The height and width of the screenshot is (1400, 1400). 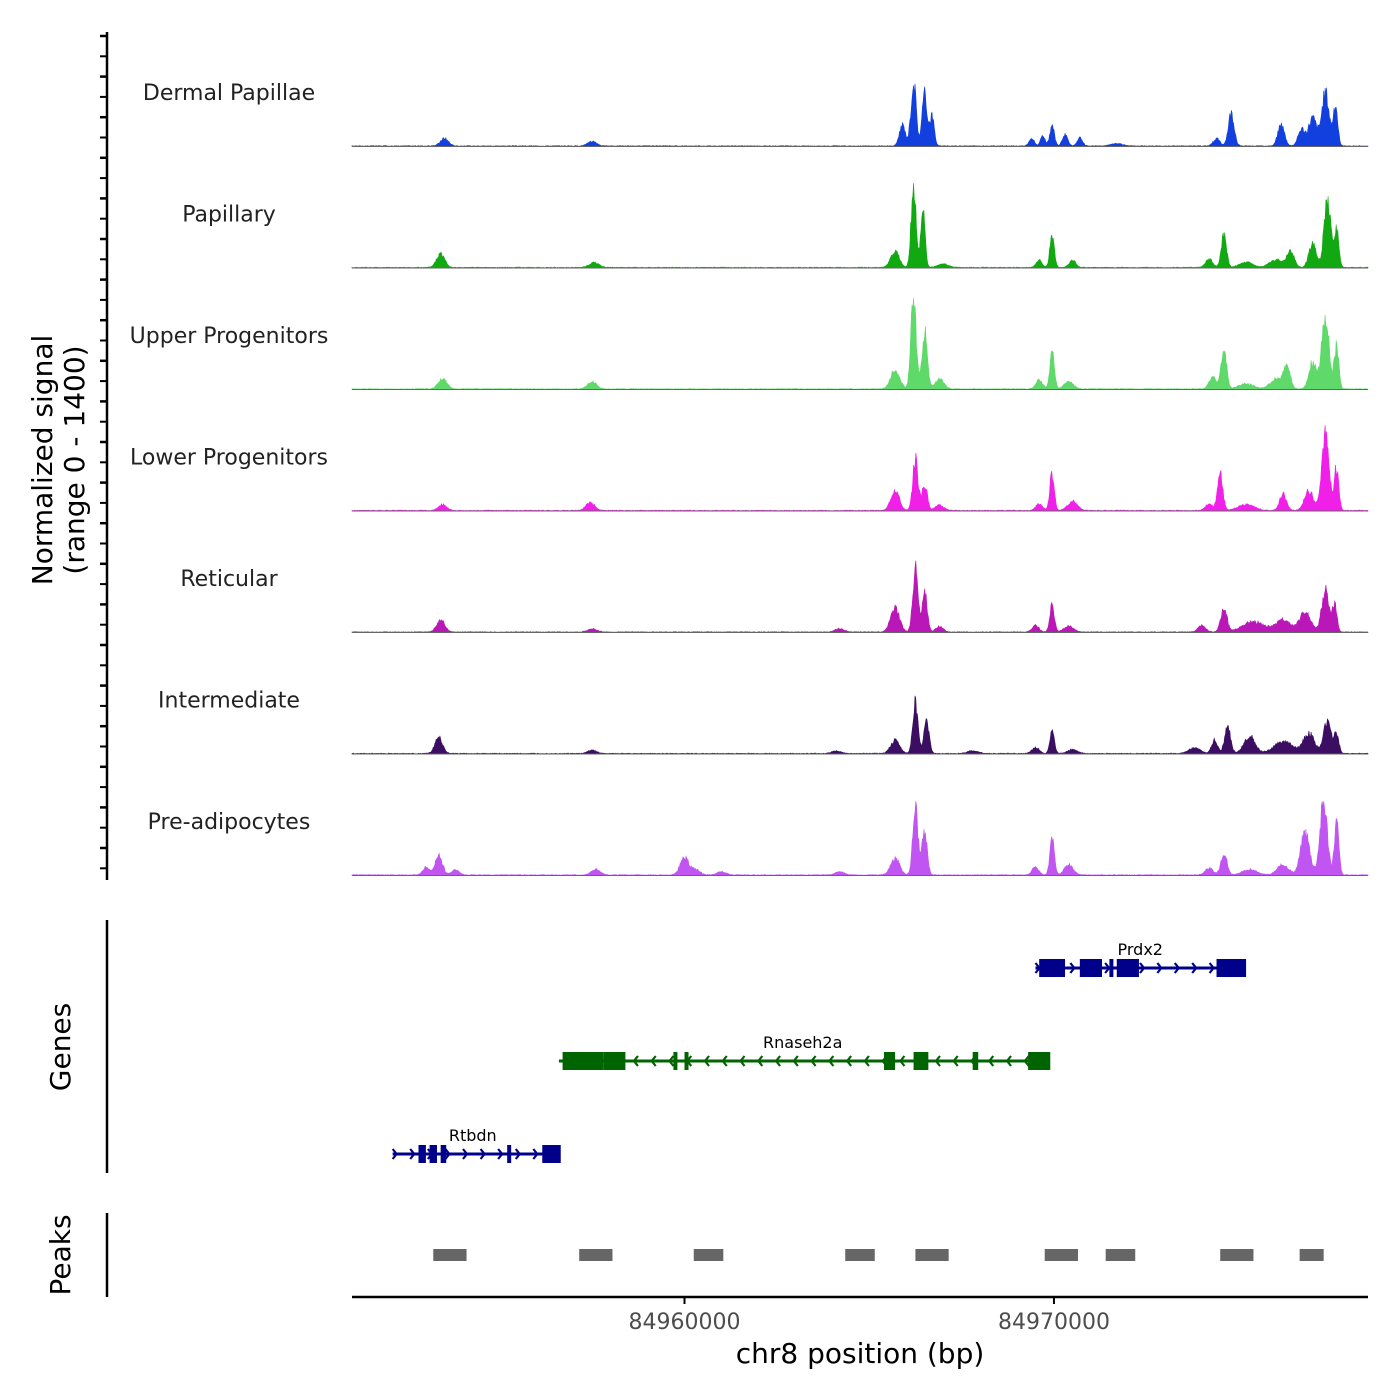 I want to click on peak-track, so click(x=878, y=1255).